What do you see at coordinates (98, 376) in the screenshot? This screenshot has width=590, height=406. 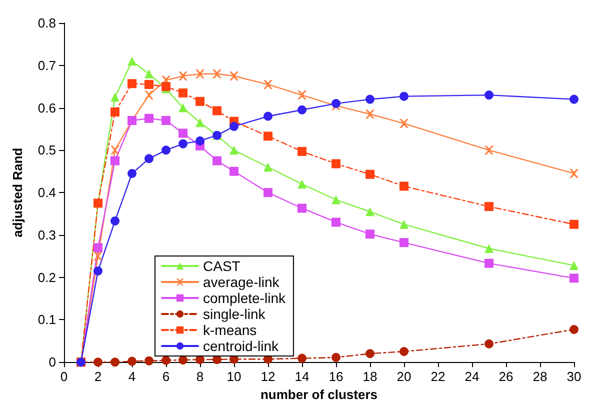 I see `x-tick-label: 2` at bounding box center [98, 376].